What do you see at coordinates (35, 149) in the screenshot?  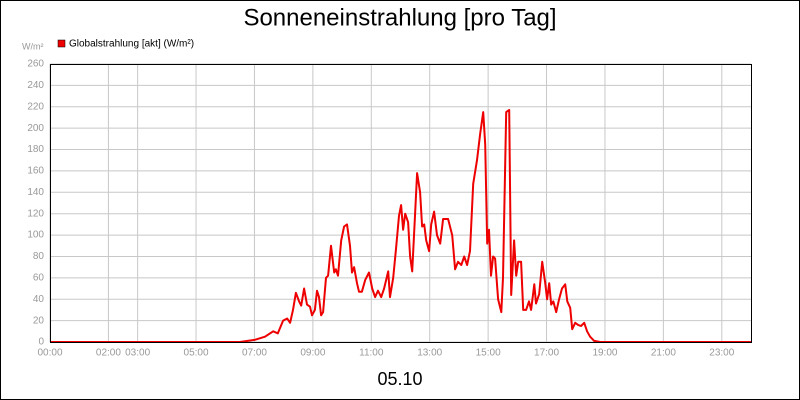 I see `y-tick-label: 180` at bounding box center [35, 149].